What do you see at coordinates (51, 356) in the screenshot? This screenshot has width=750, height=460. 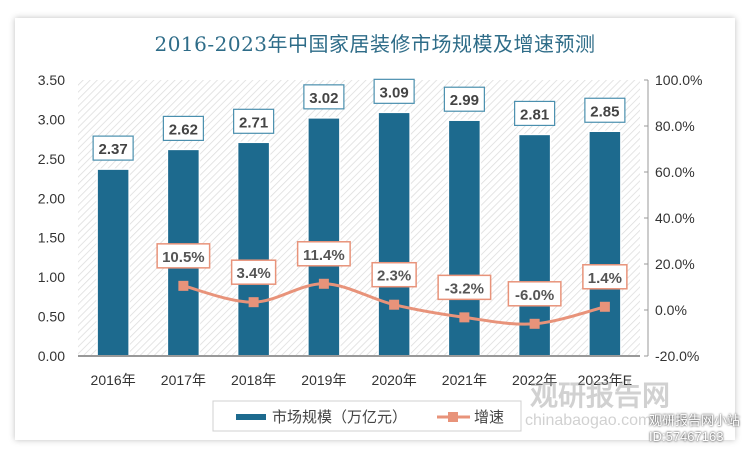 I see `y-left-tick-label: 0.00` at bounding box center [51, 356].